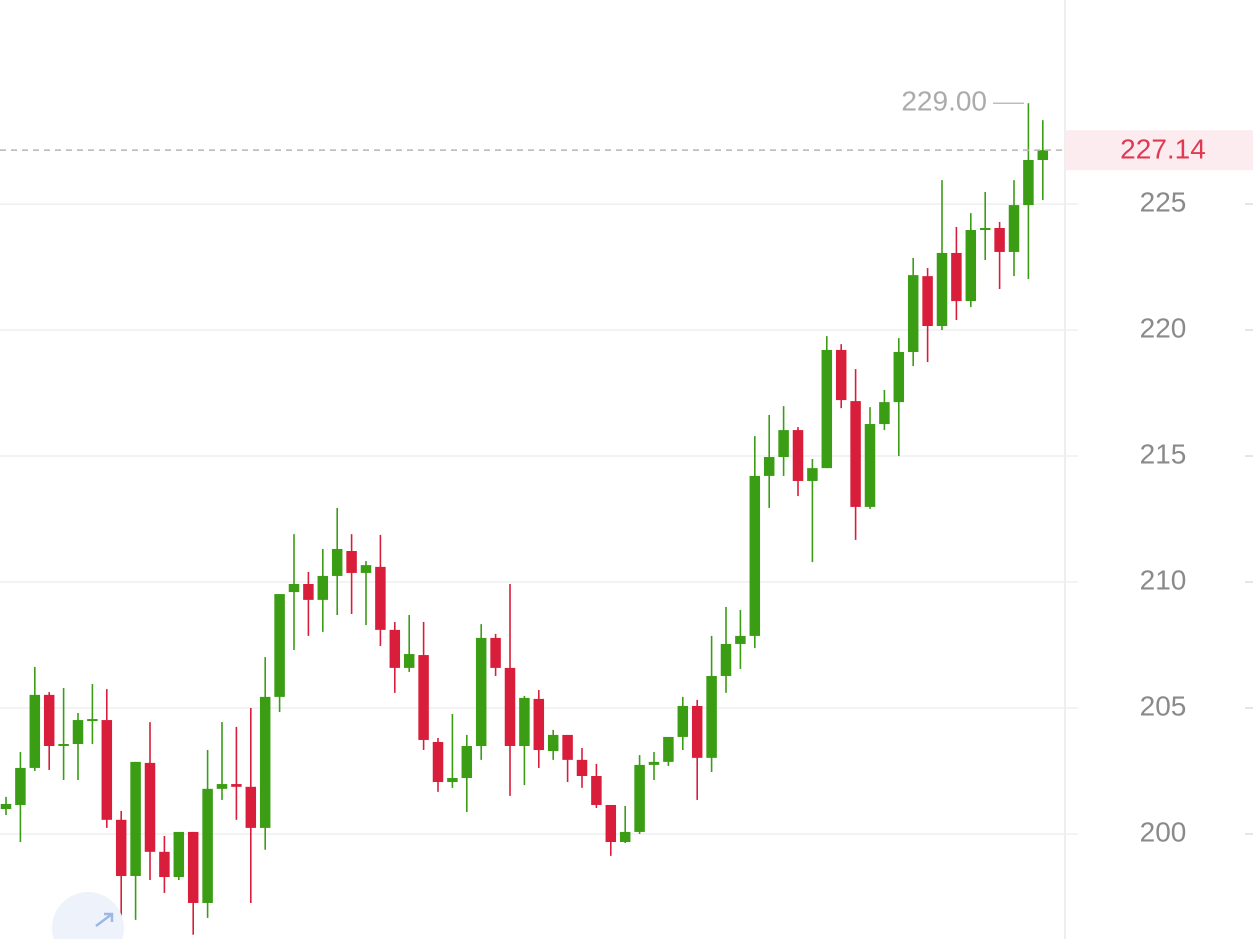  Describe the element at coordinates (1163, 579) in the screenshot. I see `y-tick-label: 210` at that location.